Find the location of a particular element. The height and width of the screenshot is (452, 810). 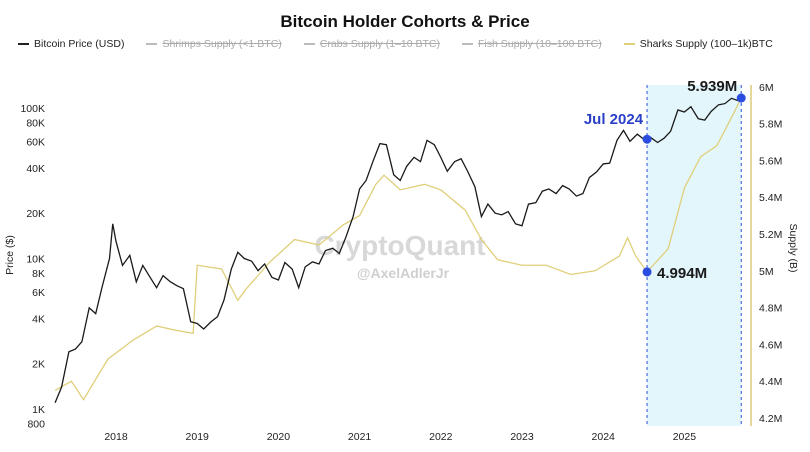

y-left-tick-label: 80K is located at coordinates (35, 124).